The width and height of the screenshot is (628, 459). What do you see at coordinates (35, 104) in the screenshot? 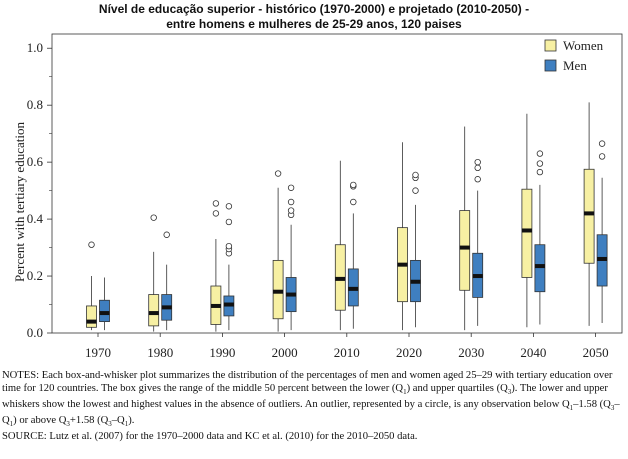
I see `y-tick-label: 0.8` at bounding box center [35, 104].